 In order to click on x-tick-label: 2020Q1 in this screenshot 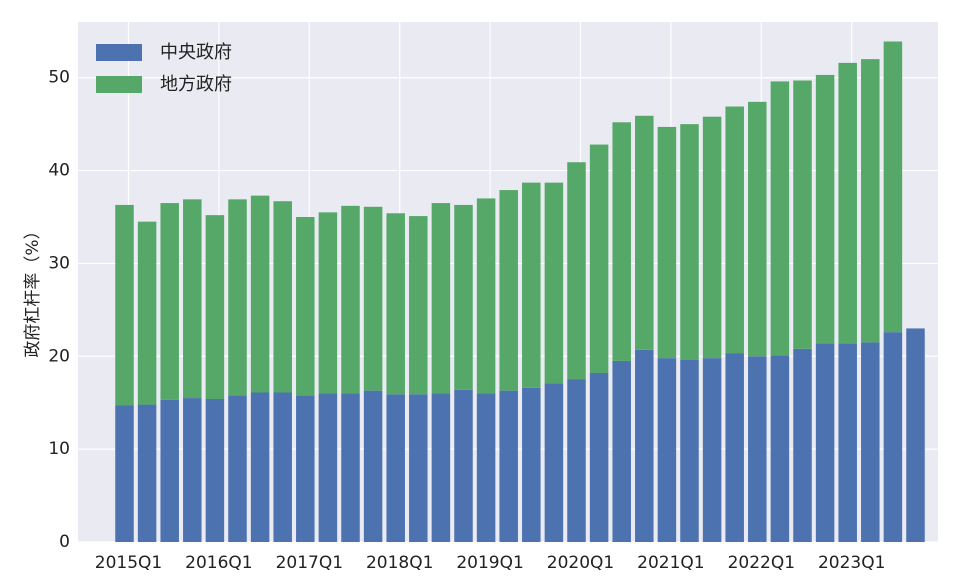, I will do `click(580, 563)`.